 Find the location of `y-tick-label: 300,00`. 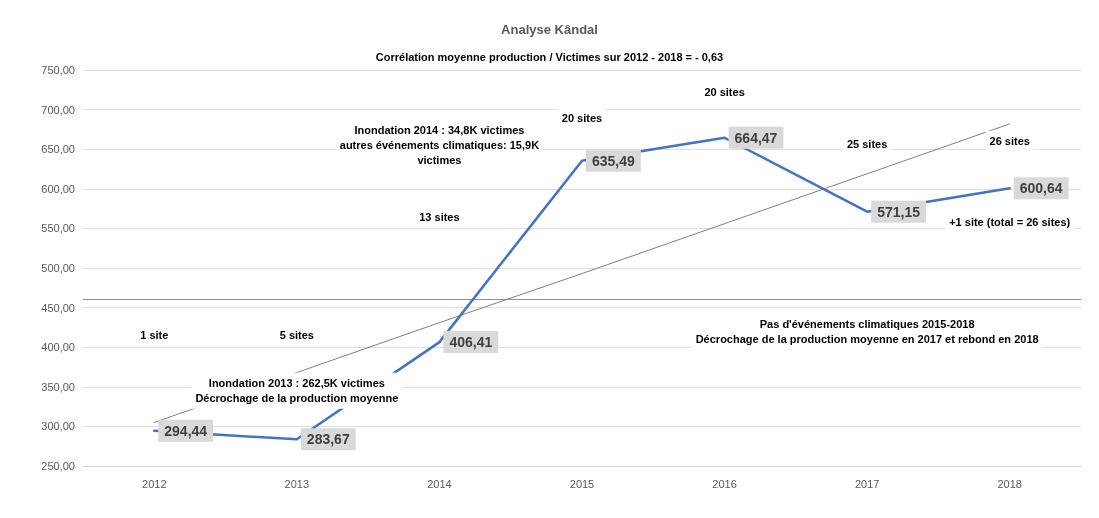

y-tick-label: 300,00 is located at coordinates (58, 426).